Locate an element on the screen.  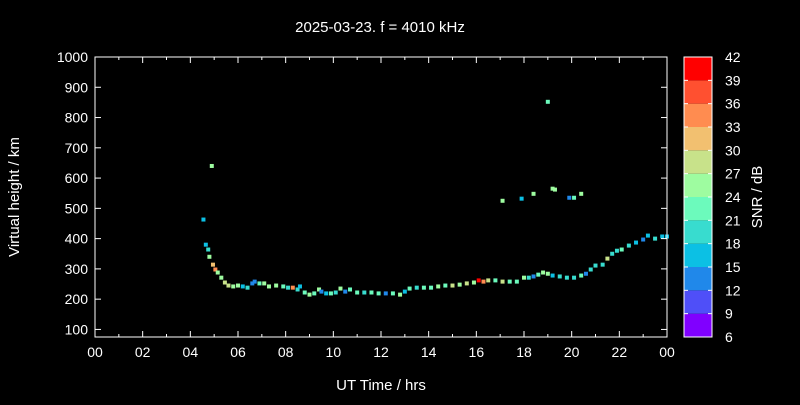
colorbar-tick-label: 21 is located at coordinates (733, 220).